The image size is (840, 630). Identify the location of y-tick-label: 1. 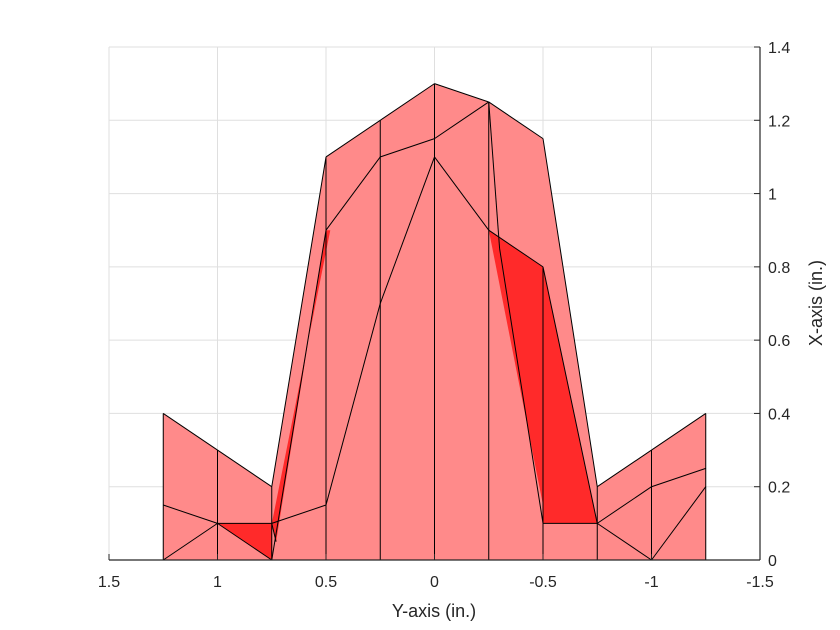
(772, 195).